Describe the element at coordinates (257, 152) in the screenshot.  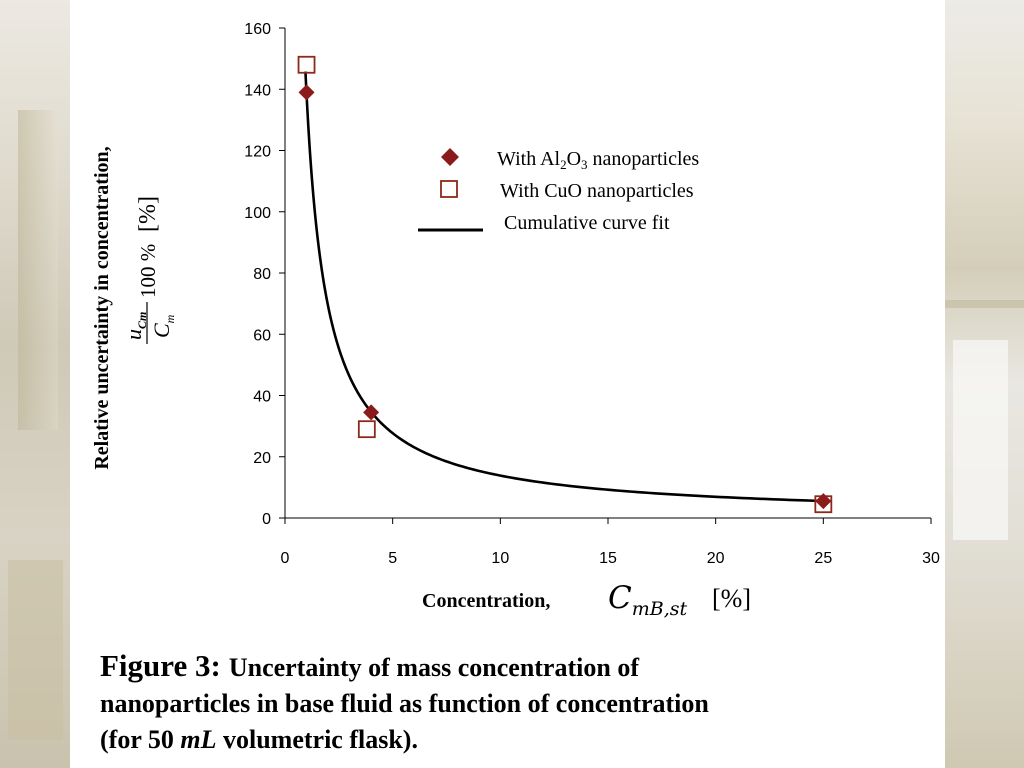
I see `y-tick-label: 120` at that location.